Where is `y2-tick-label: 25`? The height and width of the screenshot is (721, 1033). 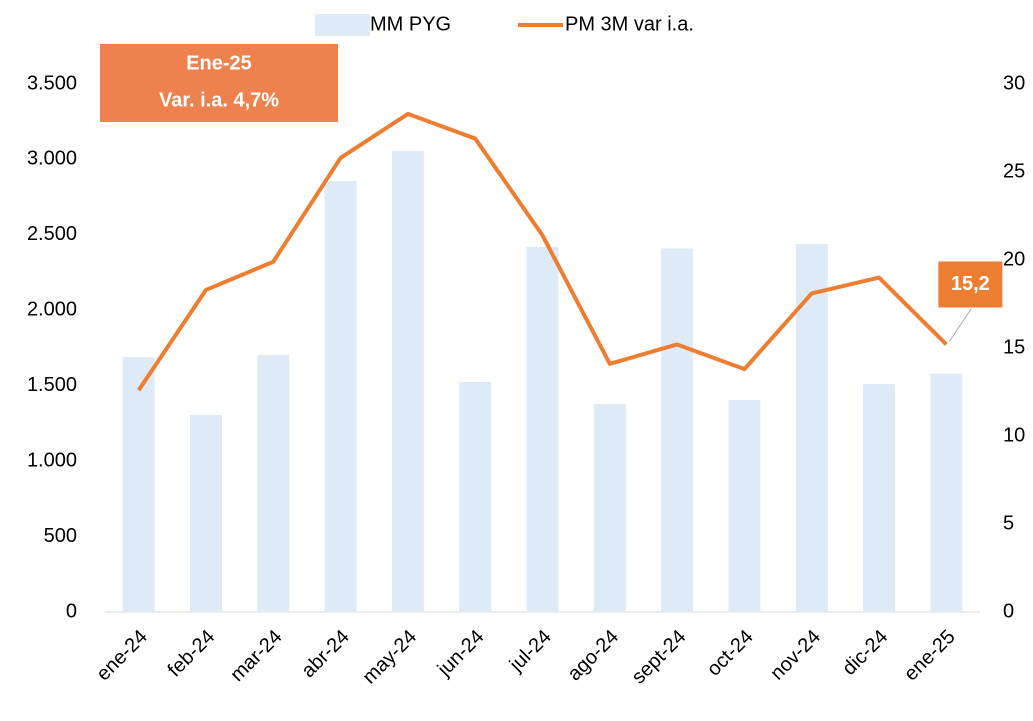
y2-tick-label: 25 is located at coordinates (1014, 171).